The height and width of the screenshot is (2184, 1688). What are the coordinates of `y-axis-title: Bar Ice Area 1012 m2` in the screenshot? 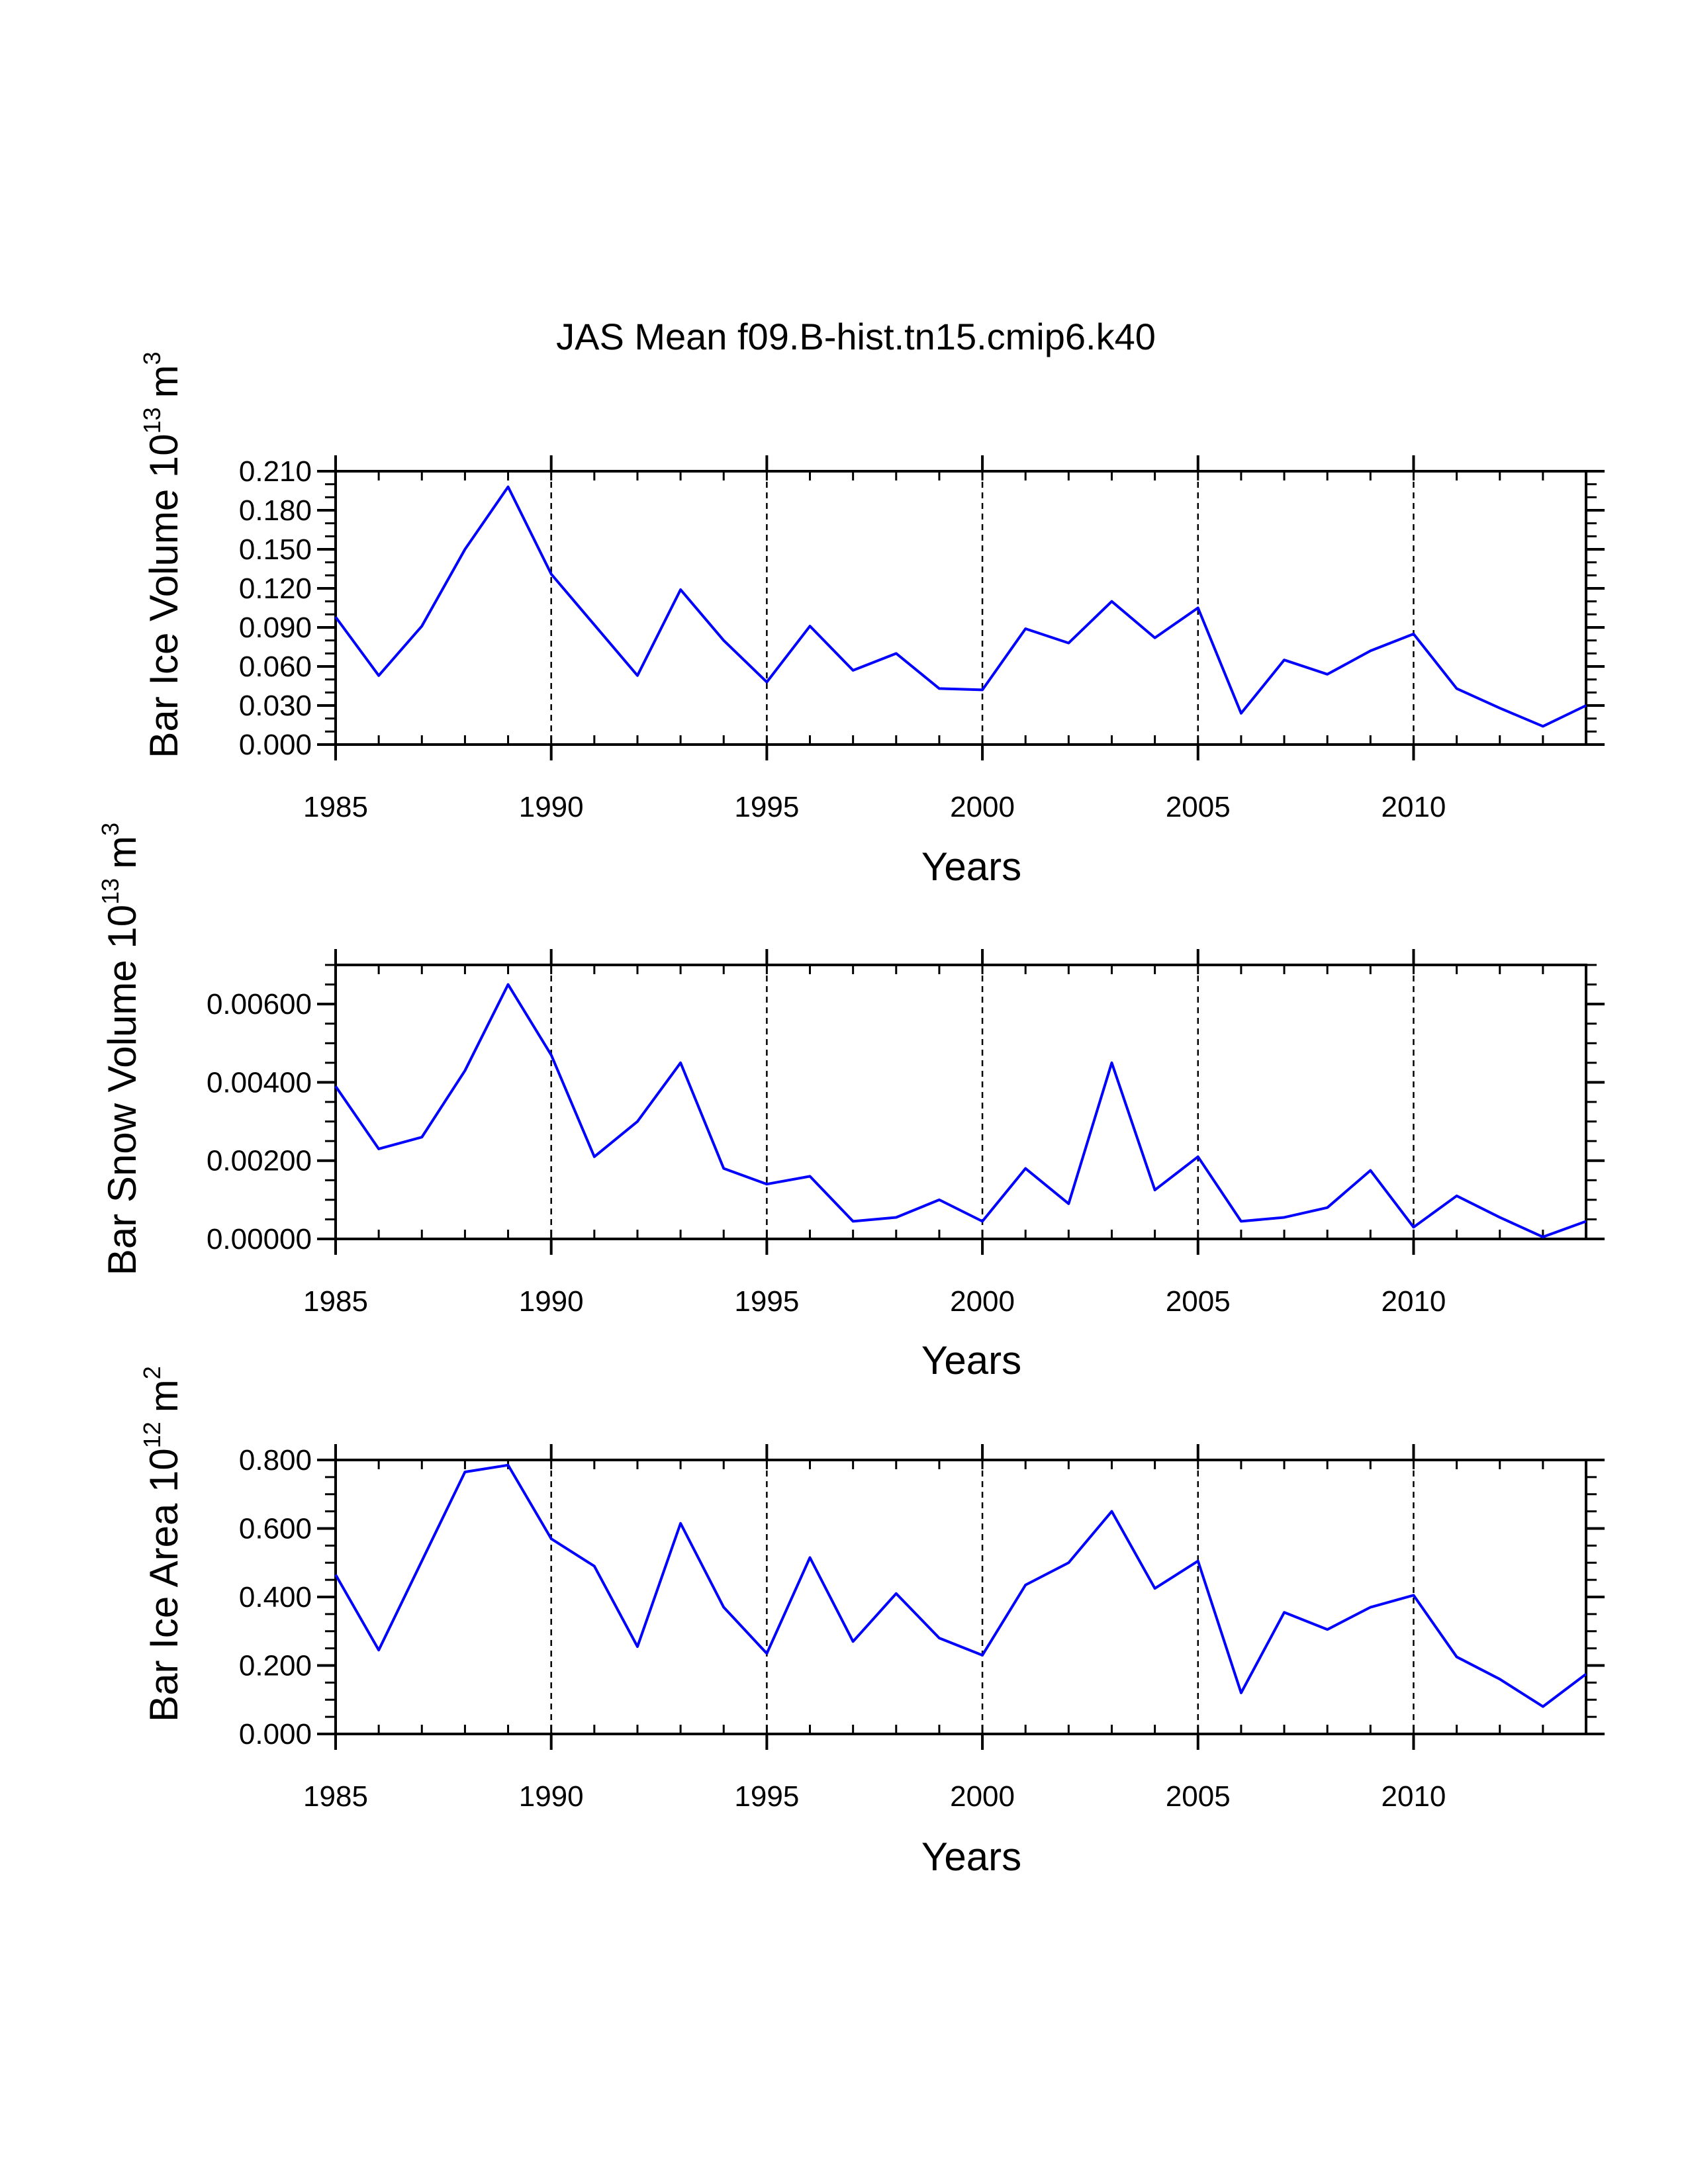 It's located at (162, 1544).